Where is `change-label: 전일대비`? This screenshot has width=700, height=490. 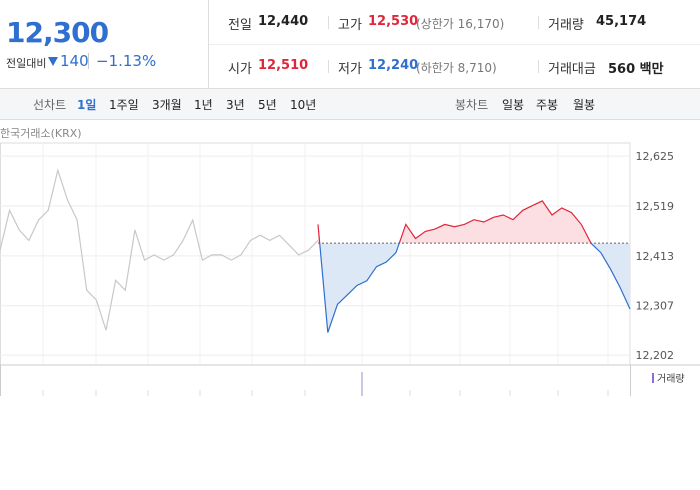
change-label: 전일대비 is located at coordinates (26, 63).